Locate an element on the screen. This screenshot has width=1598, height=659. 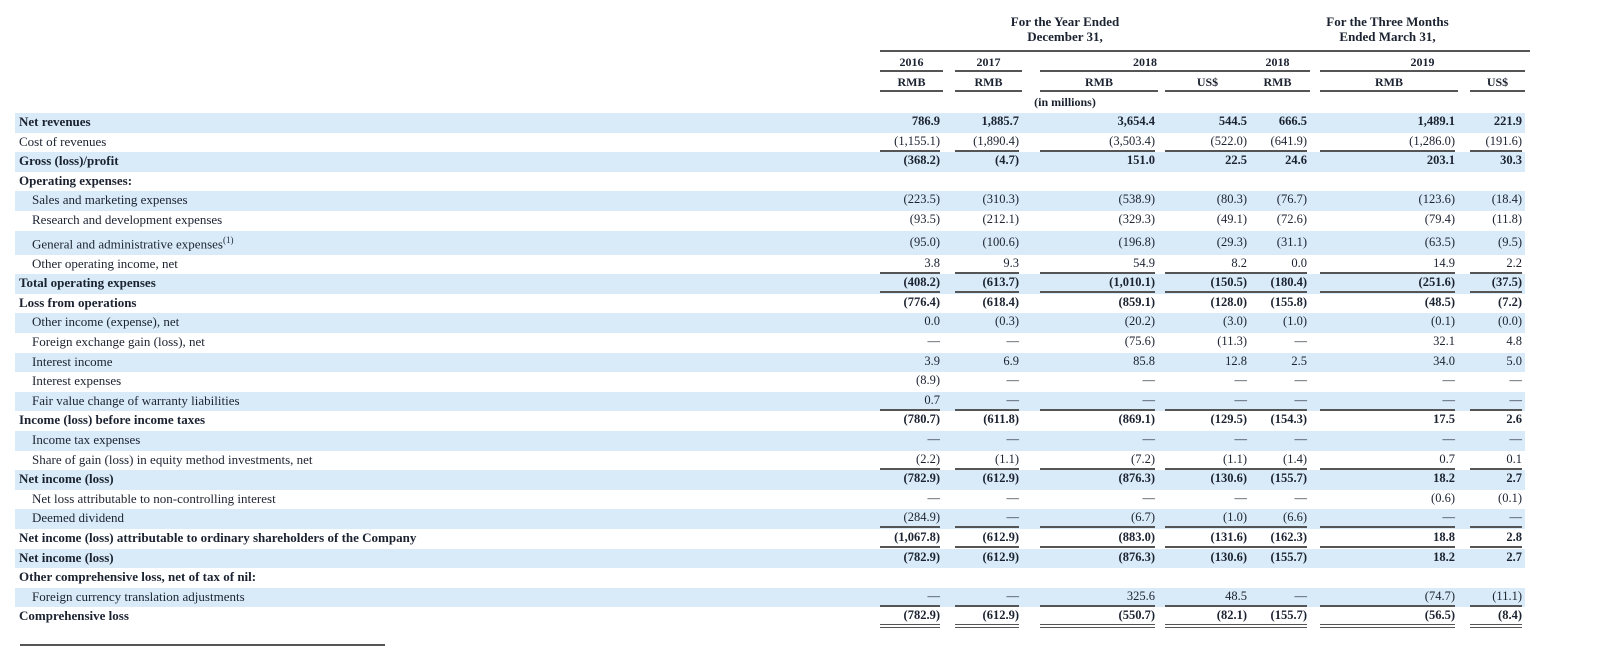
value-cell: 666.5 is located at coordinates (1292, 121).